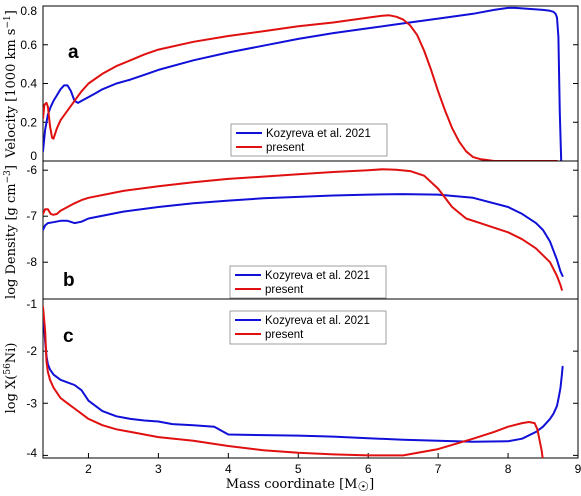  What do you see at coordinates (31, 262) in the screenshot?
I see `ytick-label: -8` at bounding box center [31, 262].